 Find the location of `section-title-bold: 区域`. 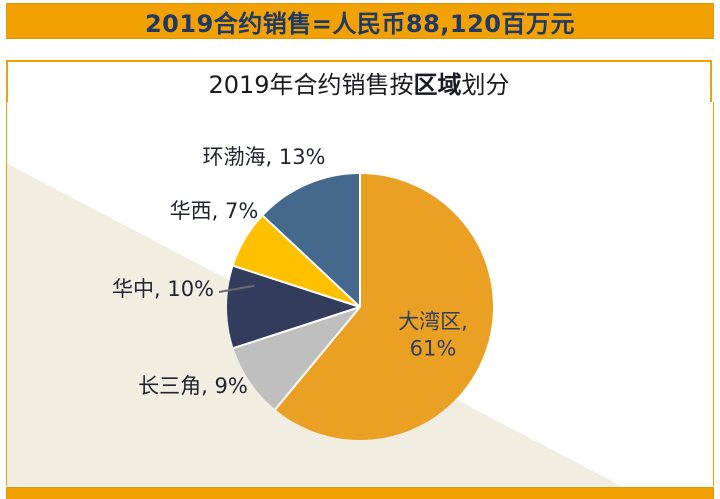

section-title-bold: 区域 is located at coordinates (437, 84).